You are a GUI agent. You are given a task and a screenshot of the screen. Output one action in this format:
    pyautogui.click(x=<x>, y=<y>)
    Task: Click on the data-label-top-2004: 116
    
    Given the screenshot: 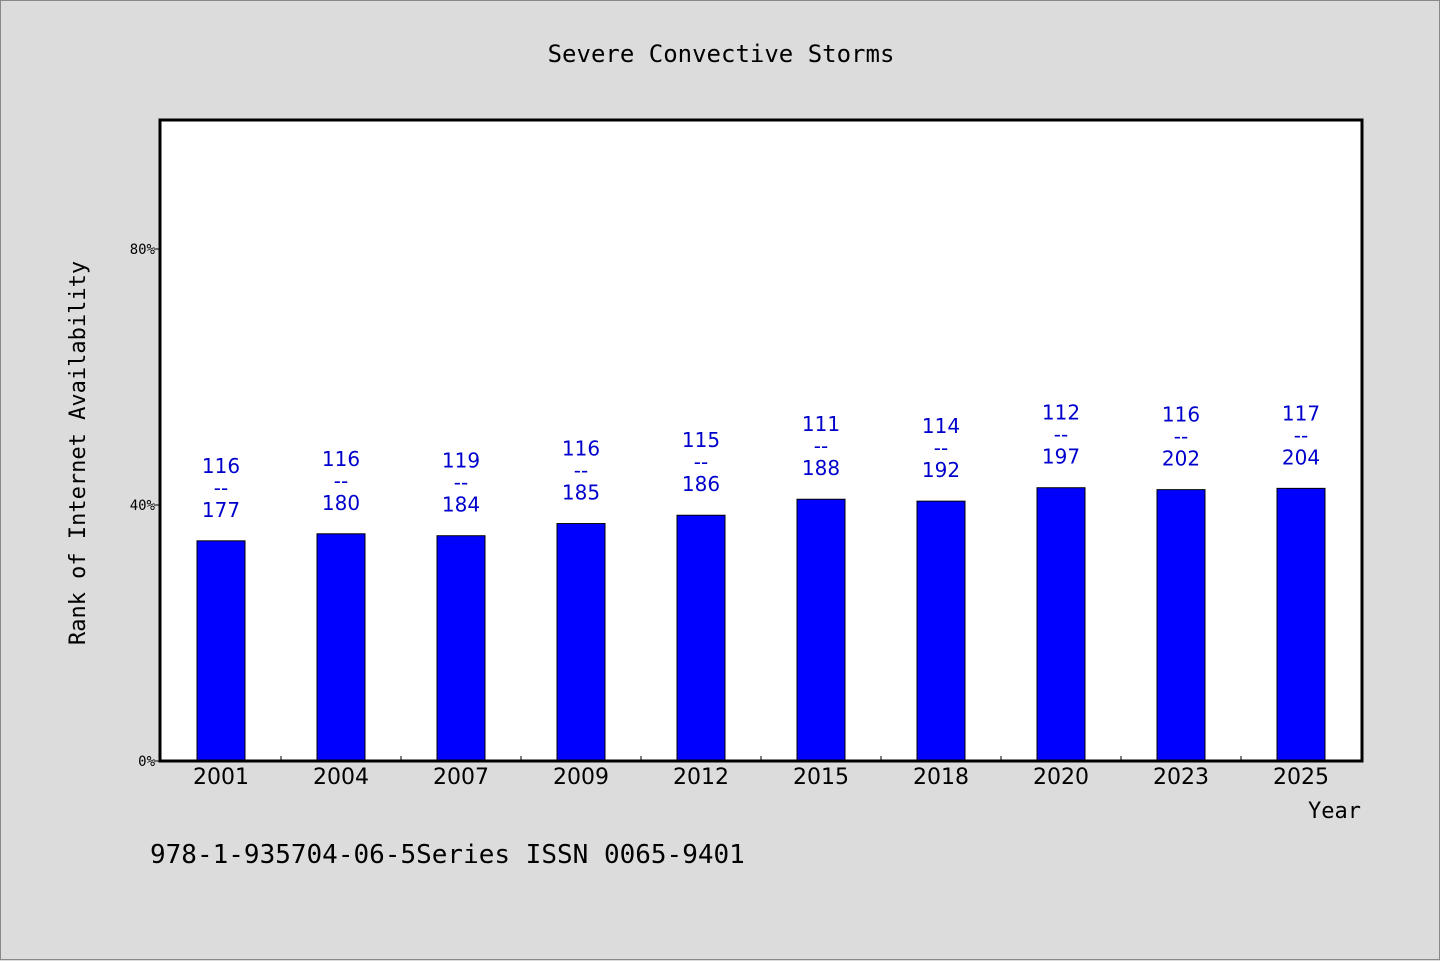 What is the action you would take?
    pyautogui.click(x=341, y=459)
    